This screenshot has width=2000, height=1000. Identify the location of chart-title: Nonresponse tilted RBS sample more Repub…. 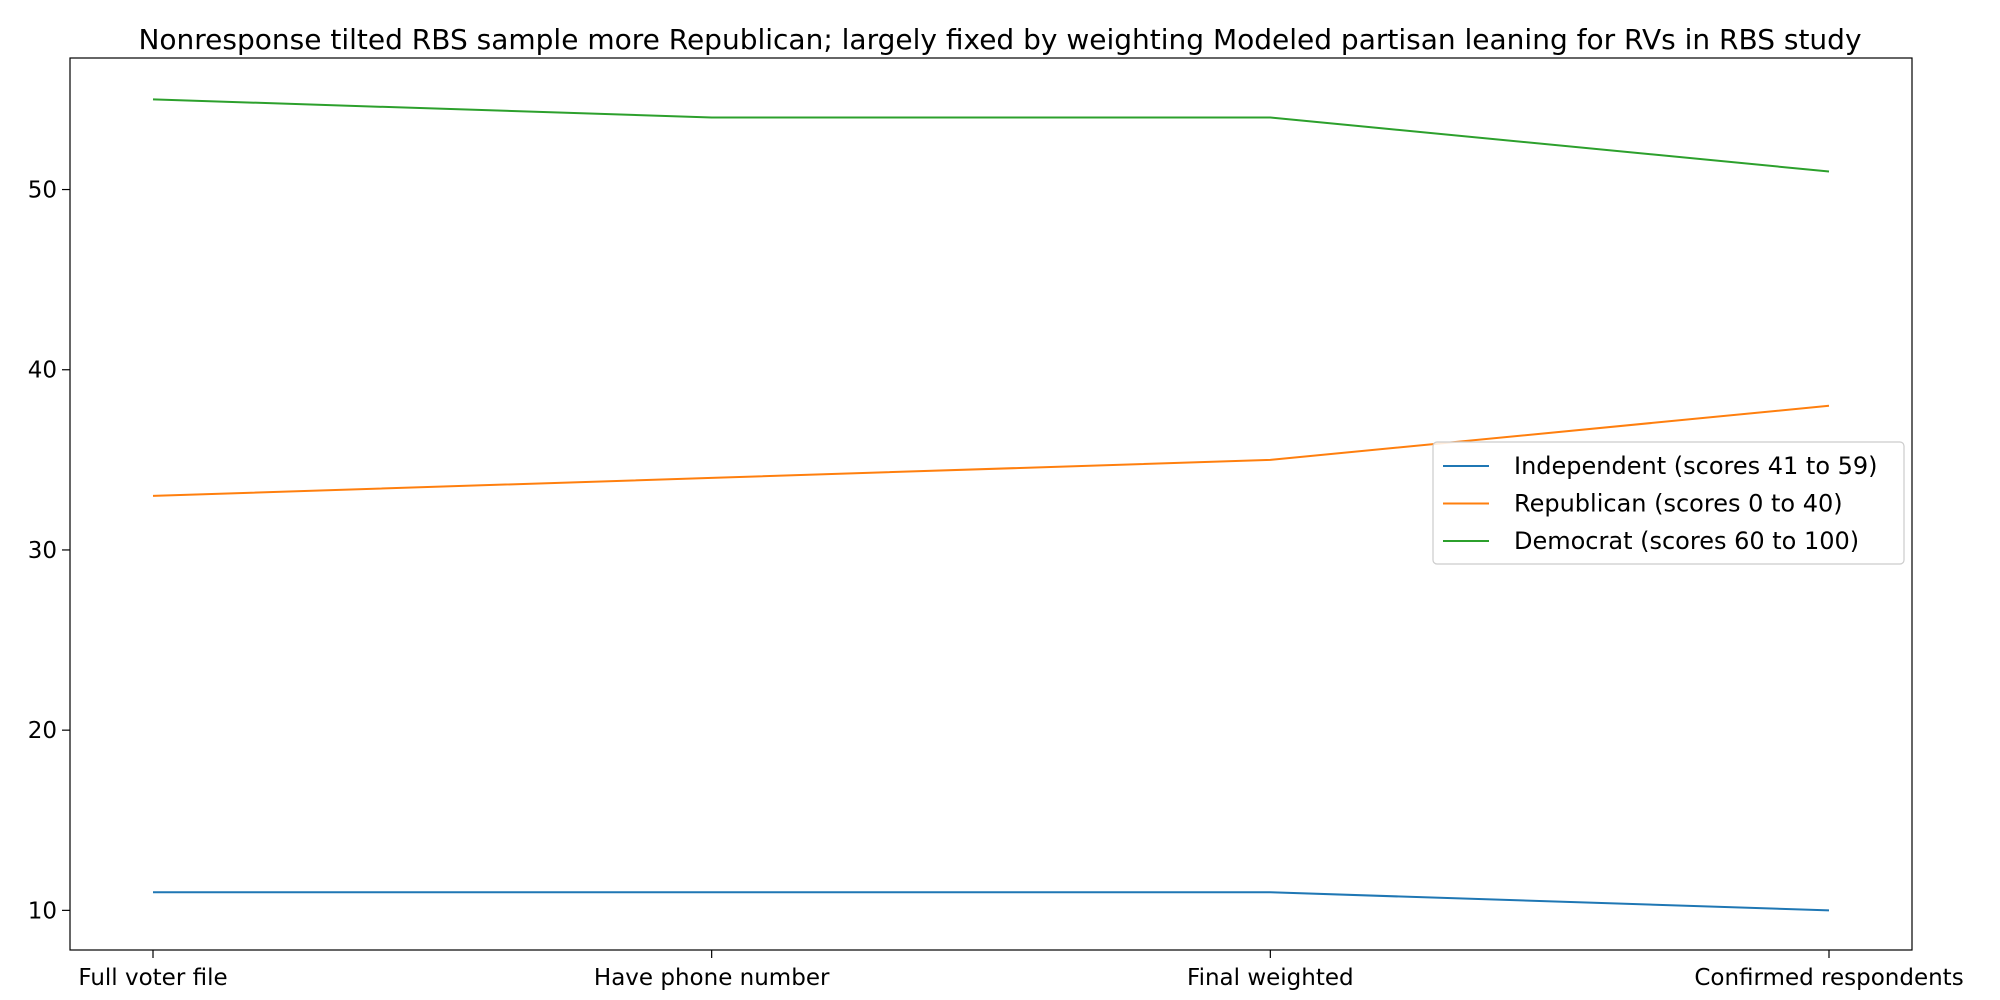
(999, 39).